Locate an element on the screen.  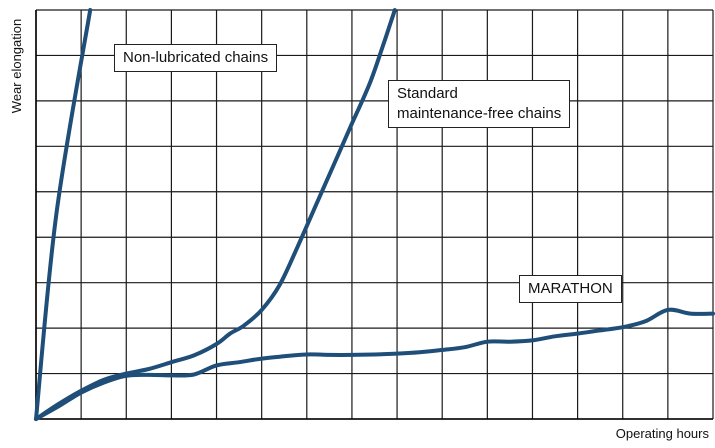
series-line-non-lubricated is located at coordinates (63, 214).